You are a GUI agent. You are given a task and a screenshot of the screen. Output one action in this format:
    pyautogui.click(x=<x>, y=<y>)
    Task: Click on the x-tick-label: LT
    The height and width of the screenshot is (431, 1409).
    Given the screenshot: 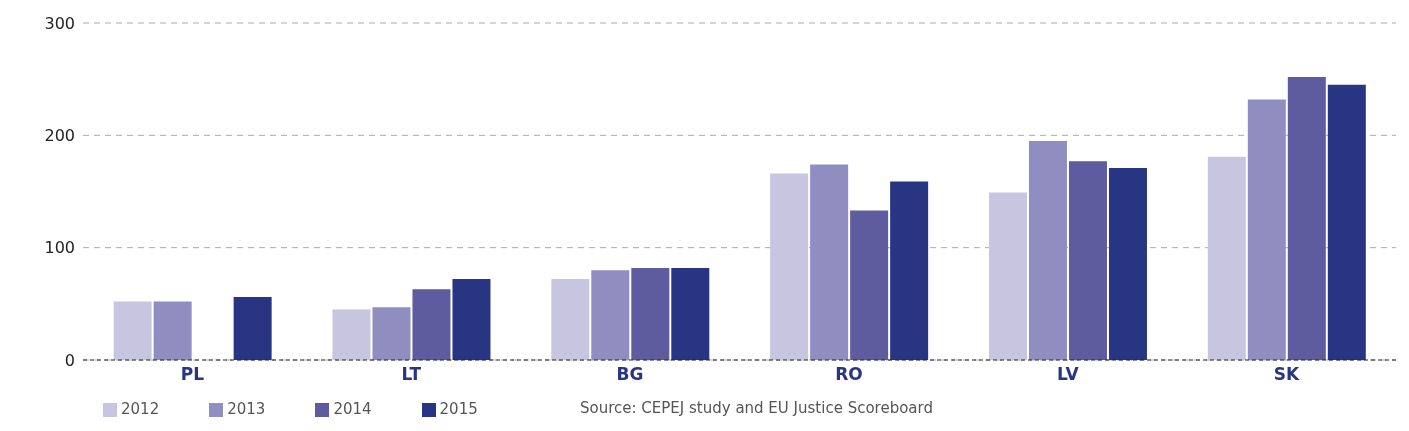 What is the action you would take?
    pyautogui.click(x=411, y=374)
    